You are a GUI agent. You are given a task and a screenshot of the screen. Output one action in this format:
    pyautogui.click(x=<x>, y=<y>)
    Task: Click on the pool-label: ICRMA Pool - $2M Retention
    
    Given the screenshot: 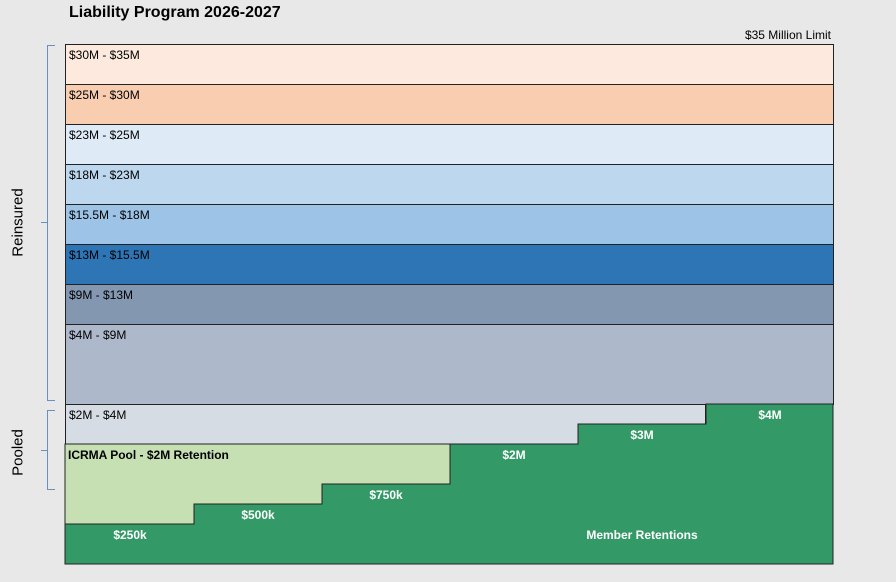 What is the action you would take?
    pyautogui.click(x=148, y=455)
    